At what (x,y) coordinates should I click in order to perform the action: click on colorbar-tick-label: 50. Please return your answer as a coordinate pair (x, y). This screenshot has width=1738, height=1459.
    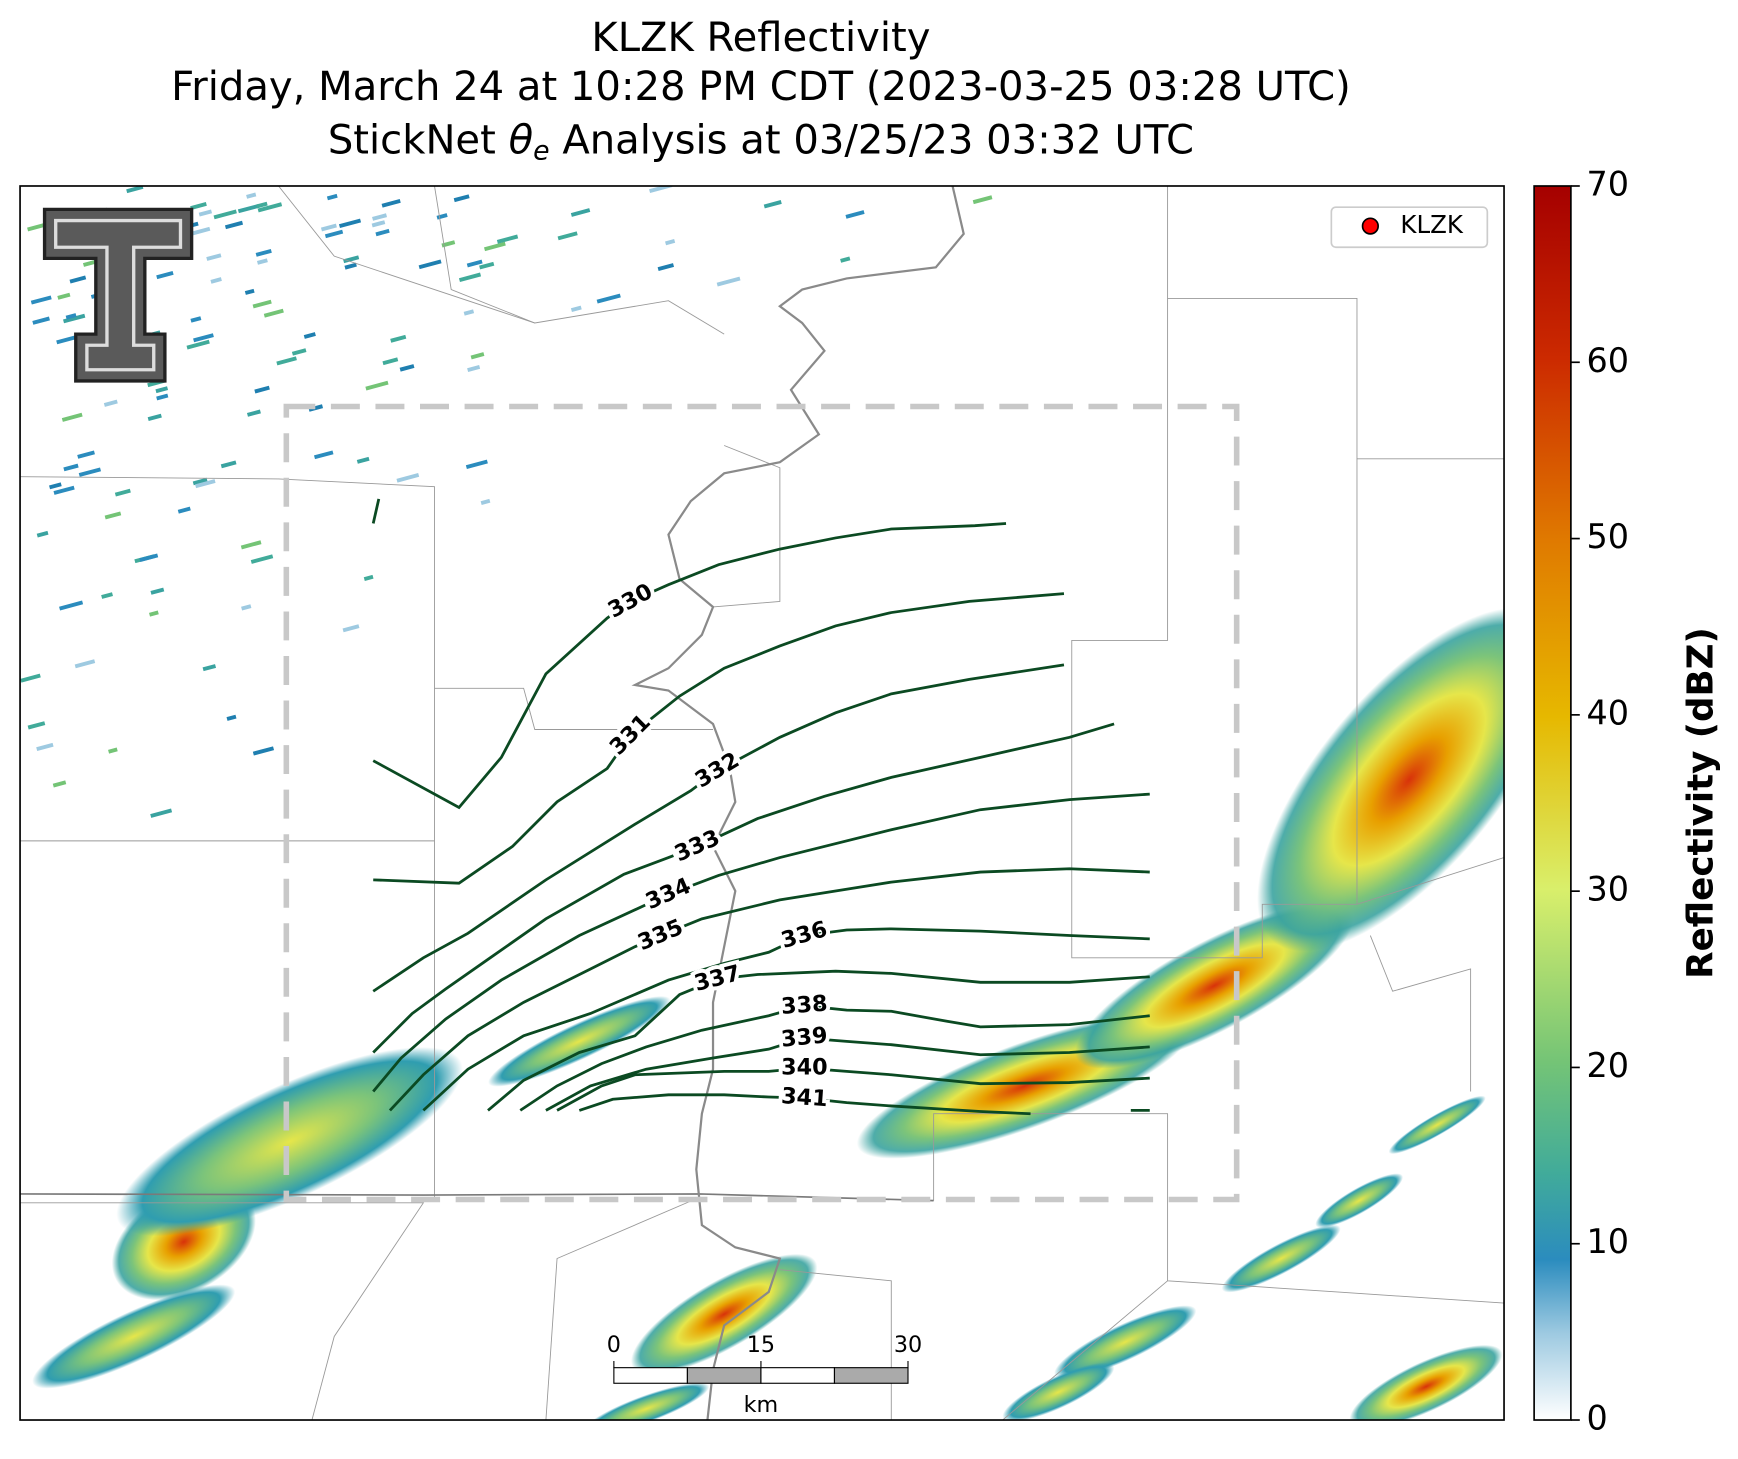
    Looking at the image, I should click on (1607, 536).